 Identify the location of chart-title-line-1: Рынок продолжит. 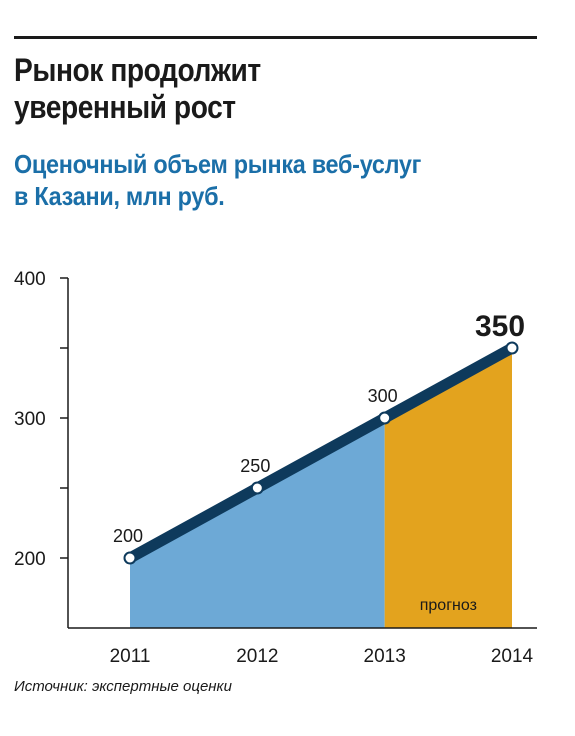
(137, 70).